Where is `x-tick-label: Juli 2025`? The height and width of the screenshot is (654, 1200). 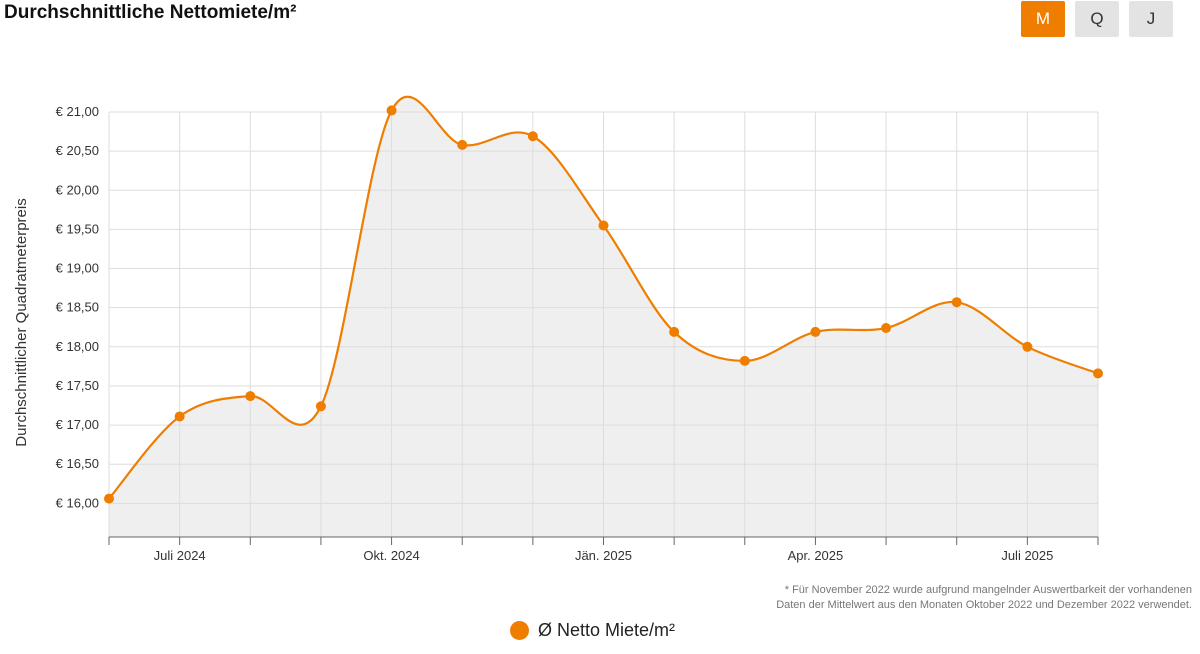 x-tick-label: Juli 2025 is located at coordinates (1027, 555).